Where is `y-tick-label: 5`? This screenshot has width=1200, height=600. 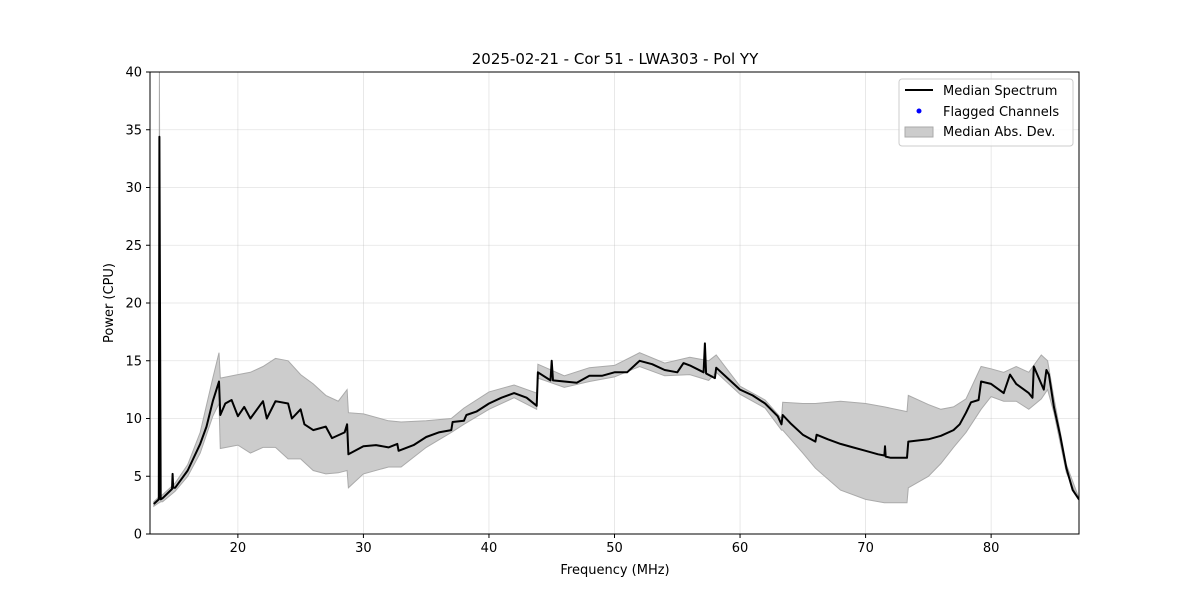 y-tick-label: 5 is located at coordinates (138, 477).